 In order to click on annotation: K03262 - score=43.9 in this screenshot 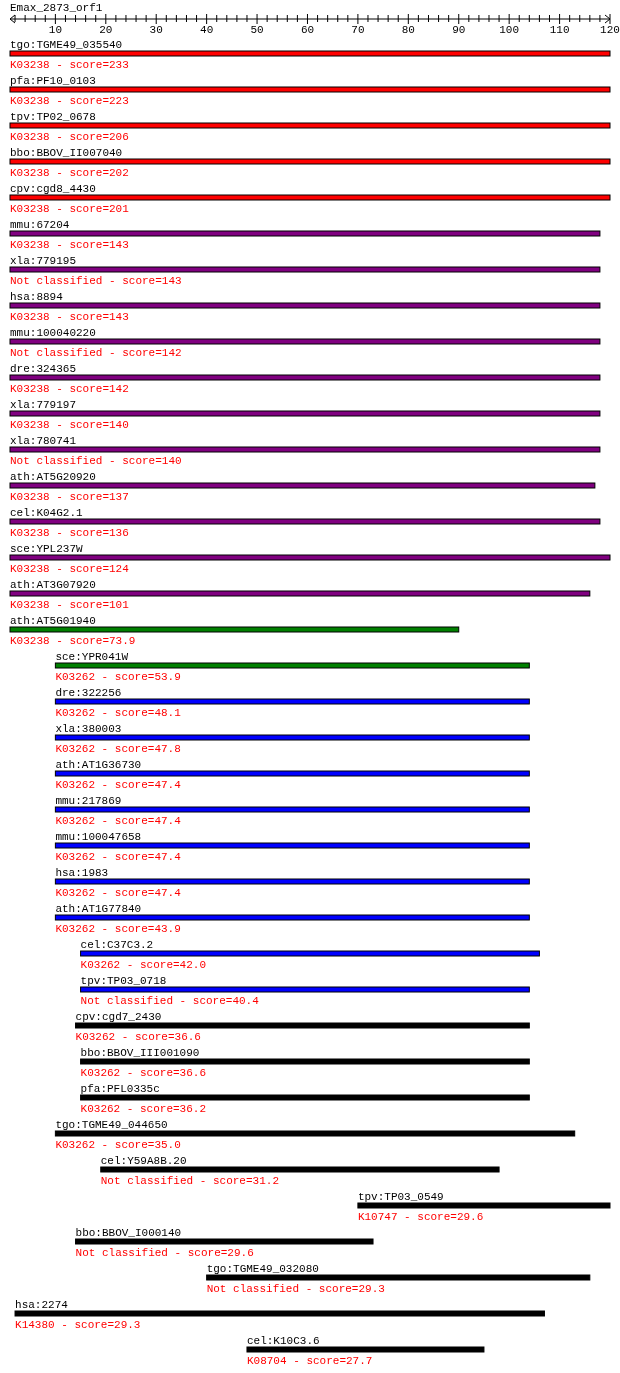, I will do `click(118, 929)`.